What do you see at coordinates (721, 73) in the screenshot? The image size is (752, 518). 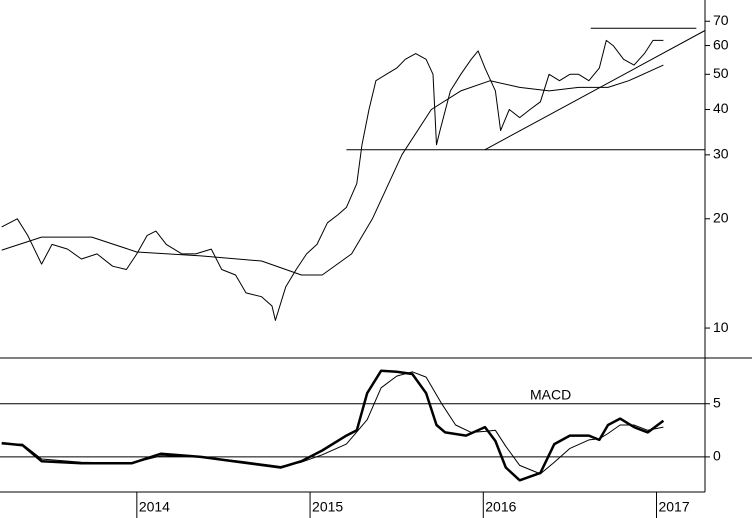 I see `y-tick-label: 50` at bounding box center [721, 73].